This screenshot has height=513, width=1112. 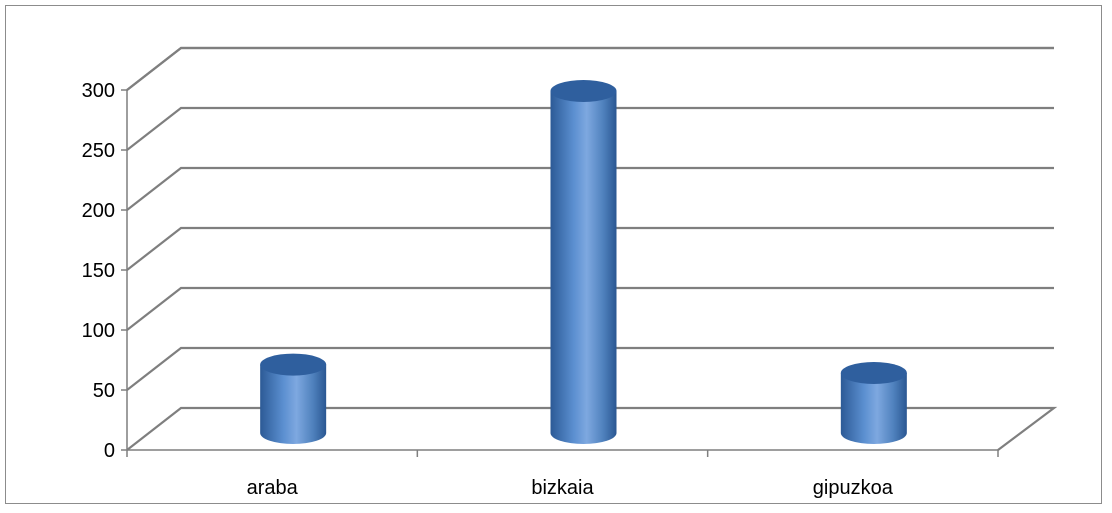 I want to click on bar-gipuzkoa, so click(x=873, y=403).